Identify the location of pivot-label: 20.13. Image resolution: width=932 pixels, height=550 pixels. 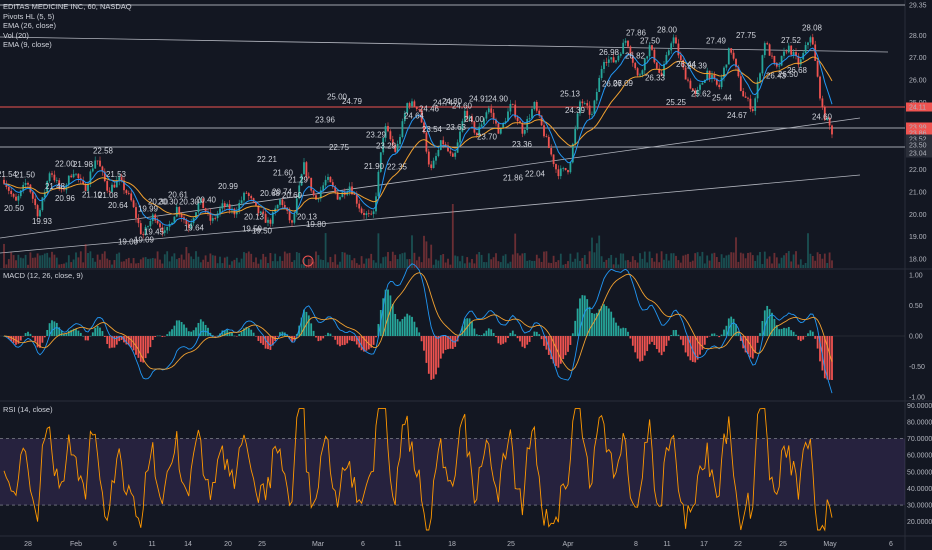
(254, 216).